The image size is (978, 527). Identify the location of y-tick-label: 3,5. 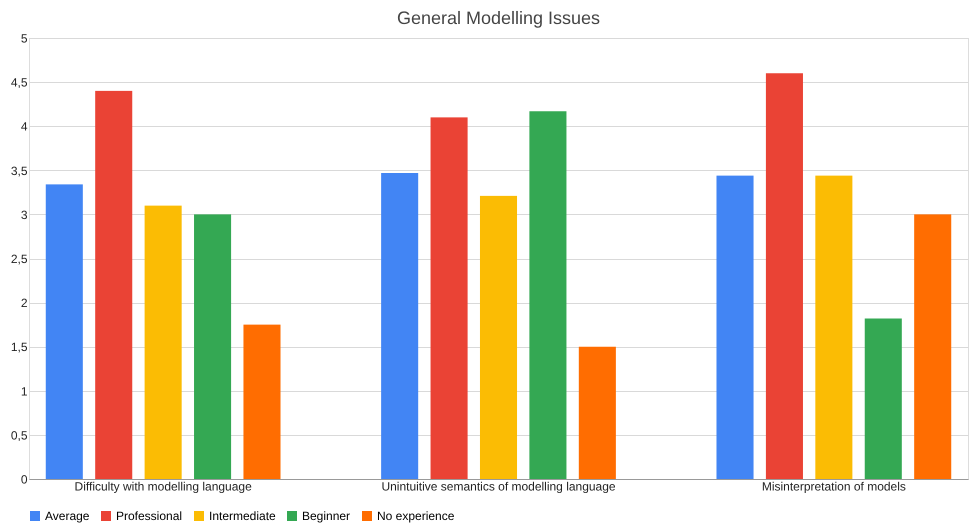
(19, 171).